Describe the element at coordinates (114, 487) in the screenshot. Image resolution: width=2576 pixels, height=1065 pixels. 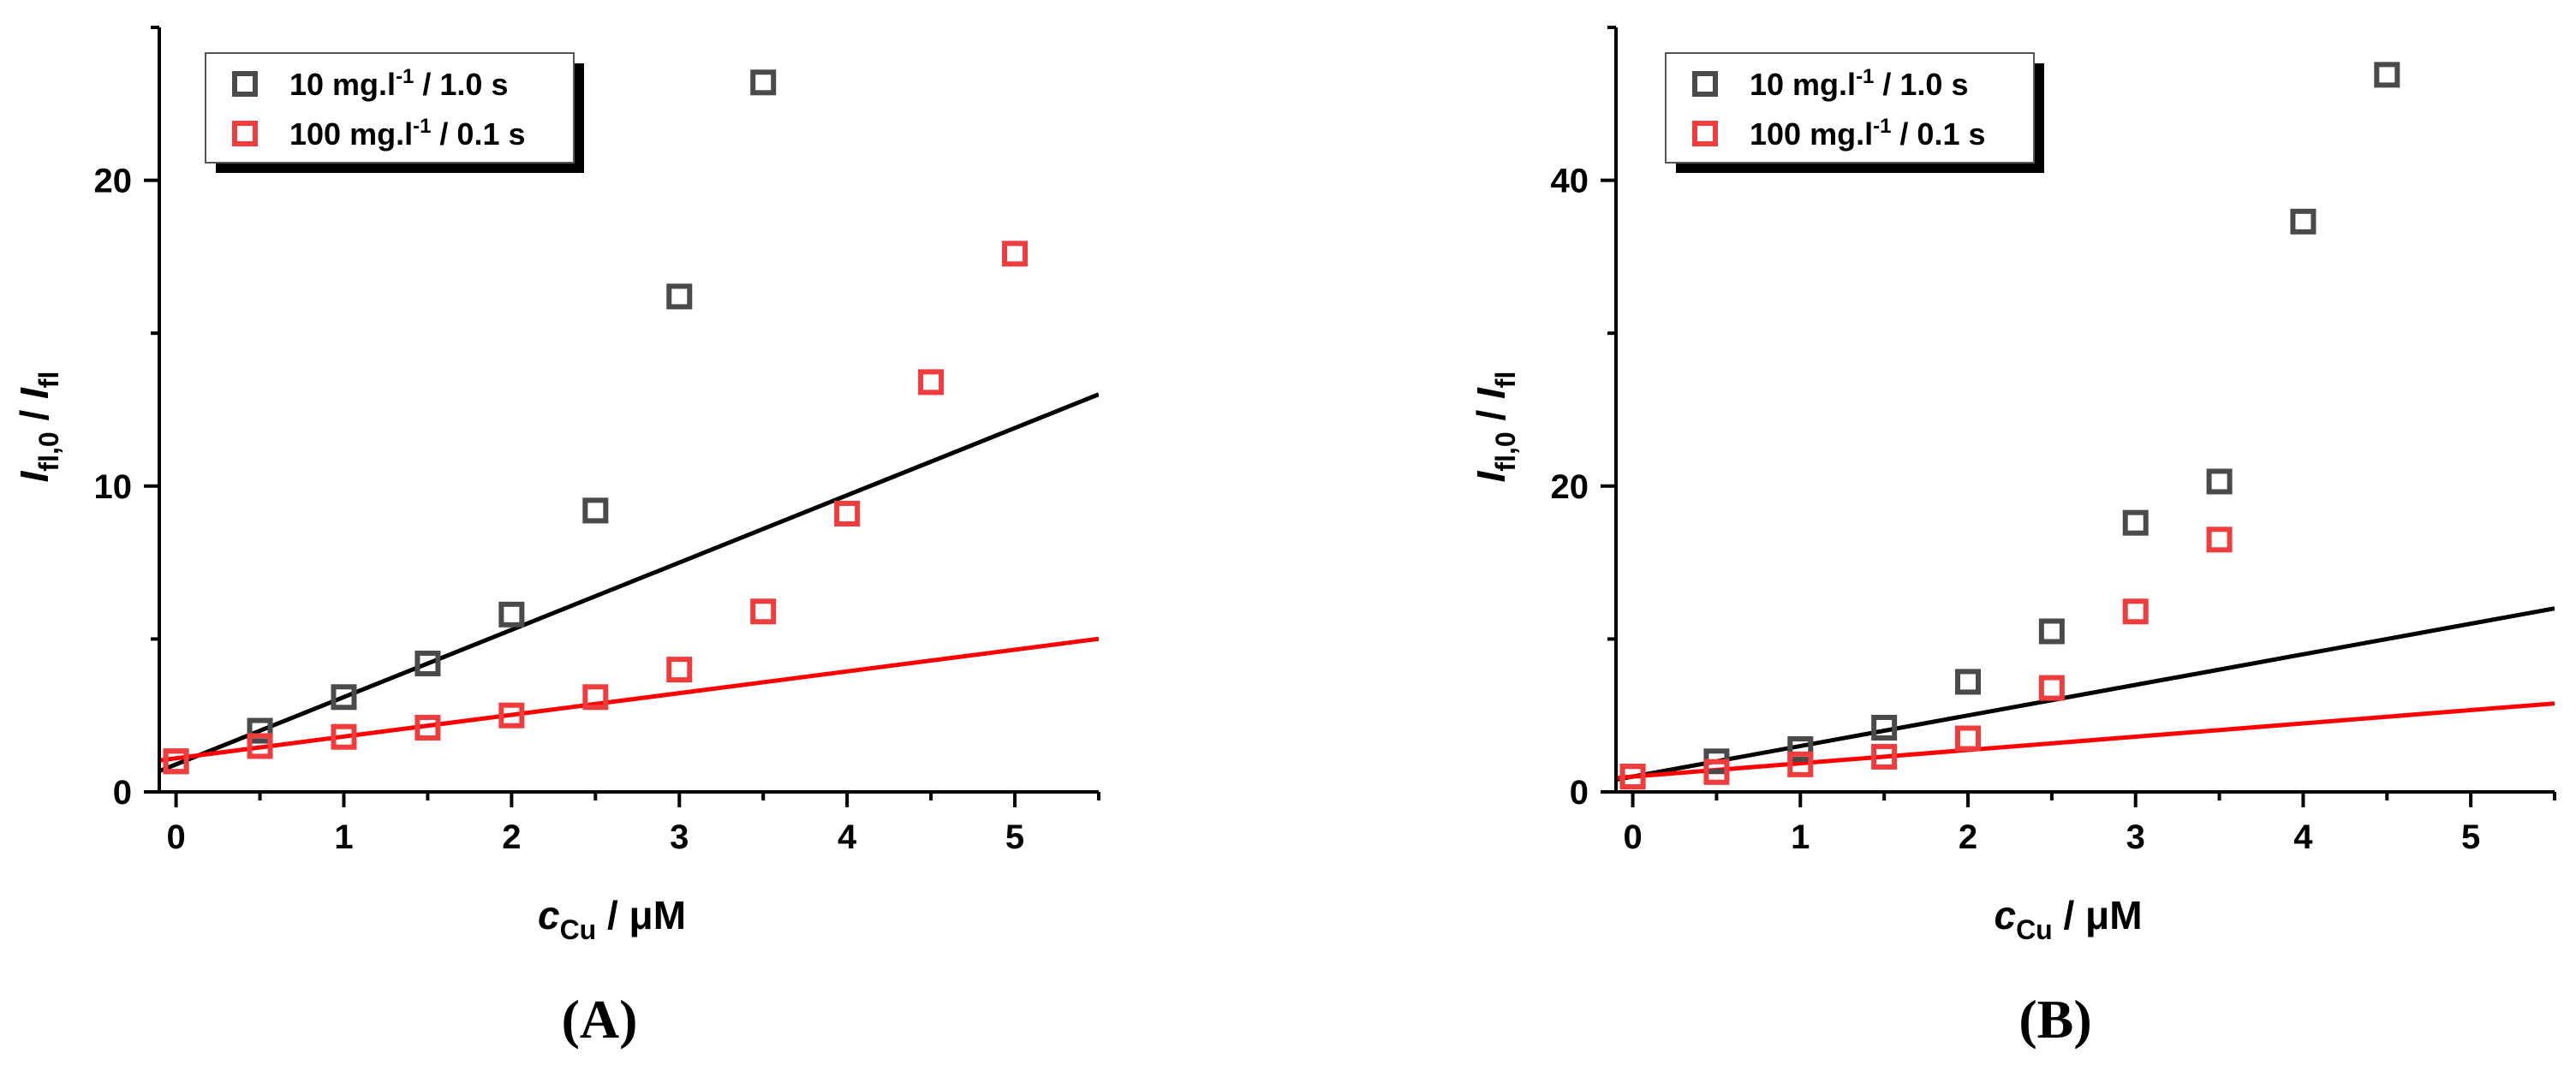
I see `y-tick-label: 10` at that location.